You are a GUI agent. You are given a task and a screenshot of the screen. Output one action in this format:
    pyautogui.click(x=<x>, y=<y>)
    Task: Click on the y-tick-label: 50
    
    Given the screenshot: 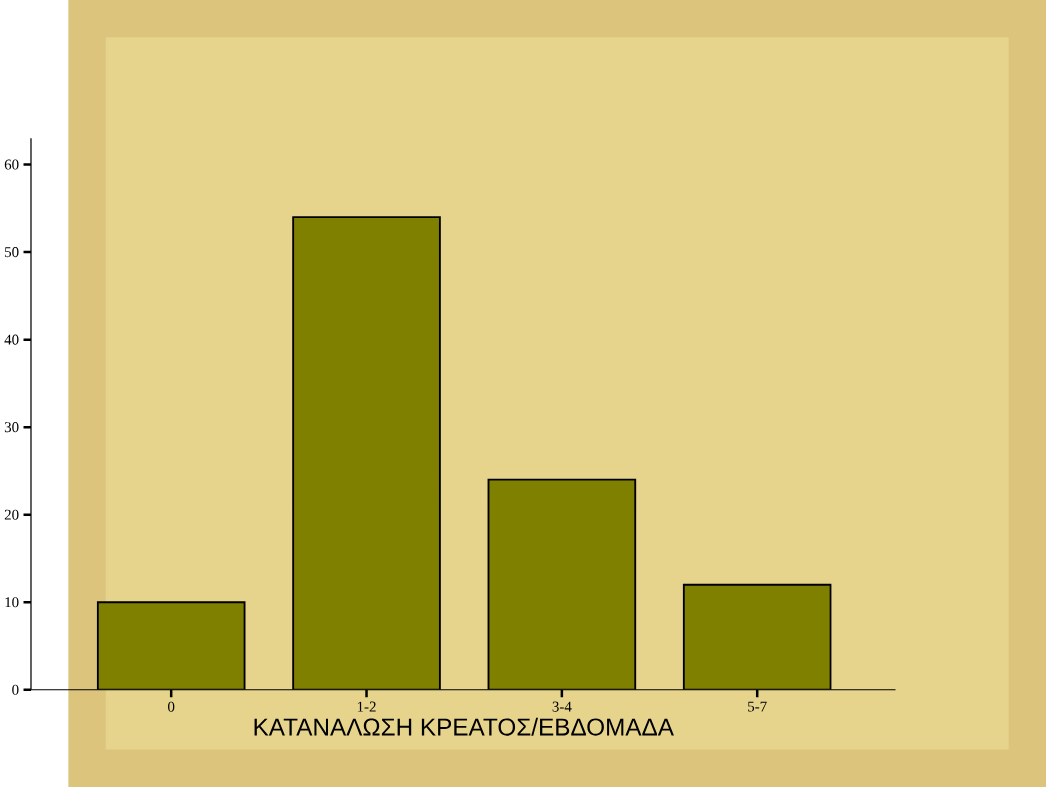 What is the action you would take?
    pyautogui.click(x=12, y=252)
    